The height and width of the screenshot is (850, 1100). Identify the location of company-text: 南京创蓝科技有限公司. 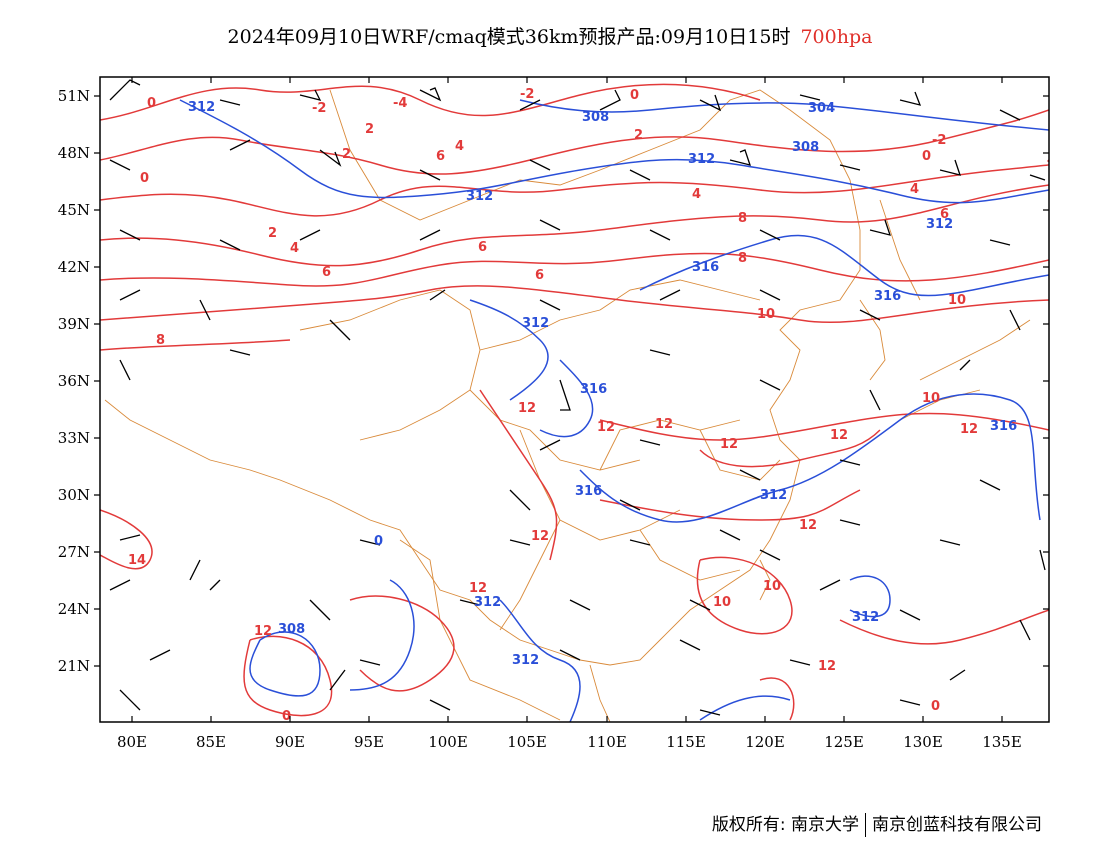
(957, 825).